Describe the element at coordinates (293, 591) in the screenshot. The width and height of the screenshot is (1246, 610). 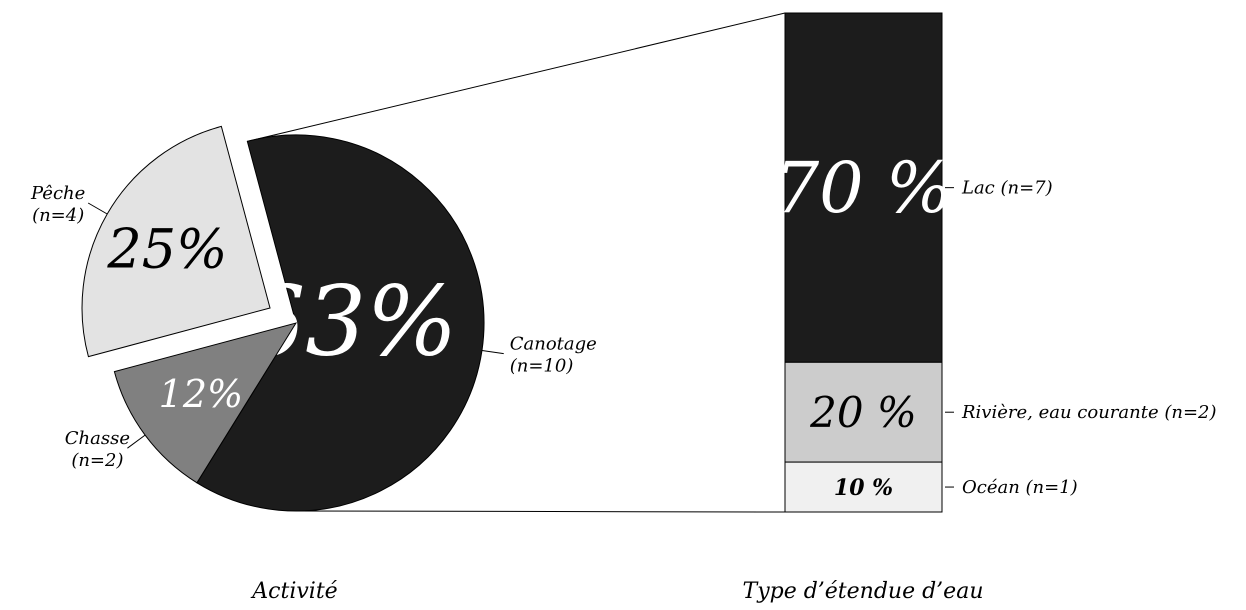
I see `pie-axis-label: Activité` at that location.